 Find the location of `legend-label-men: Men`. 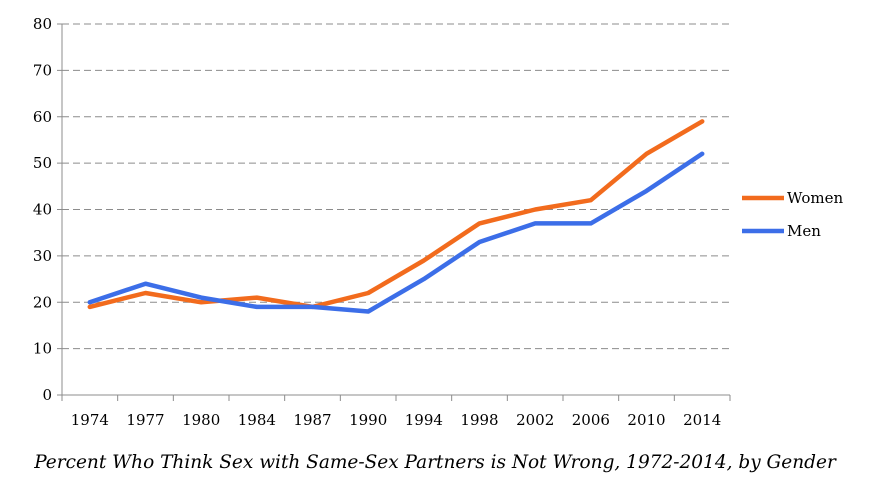

legend-label-men: Men is located at coordinates (804, 231).